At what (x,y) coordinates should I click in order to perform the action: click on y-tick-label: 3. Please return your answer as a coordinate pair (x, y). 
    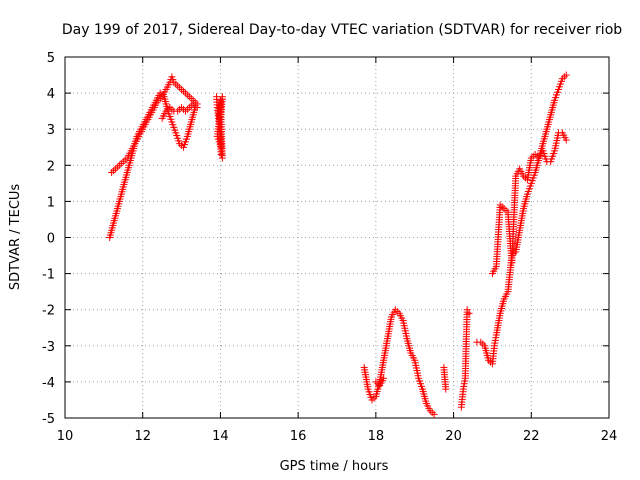
    Looking at the image, I should click on (51, 130).